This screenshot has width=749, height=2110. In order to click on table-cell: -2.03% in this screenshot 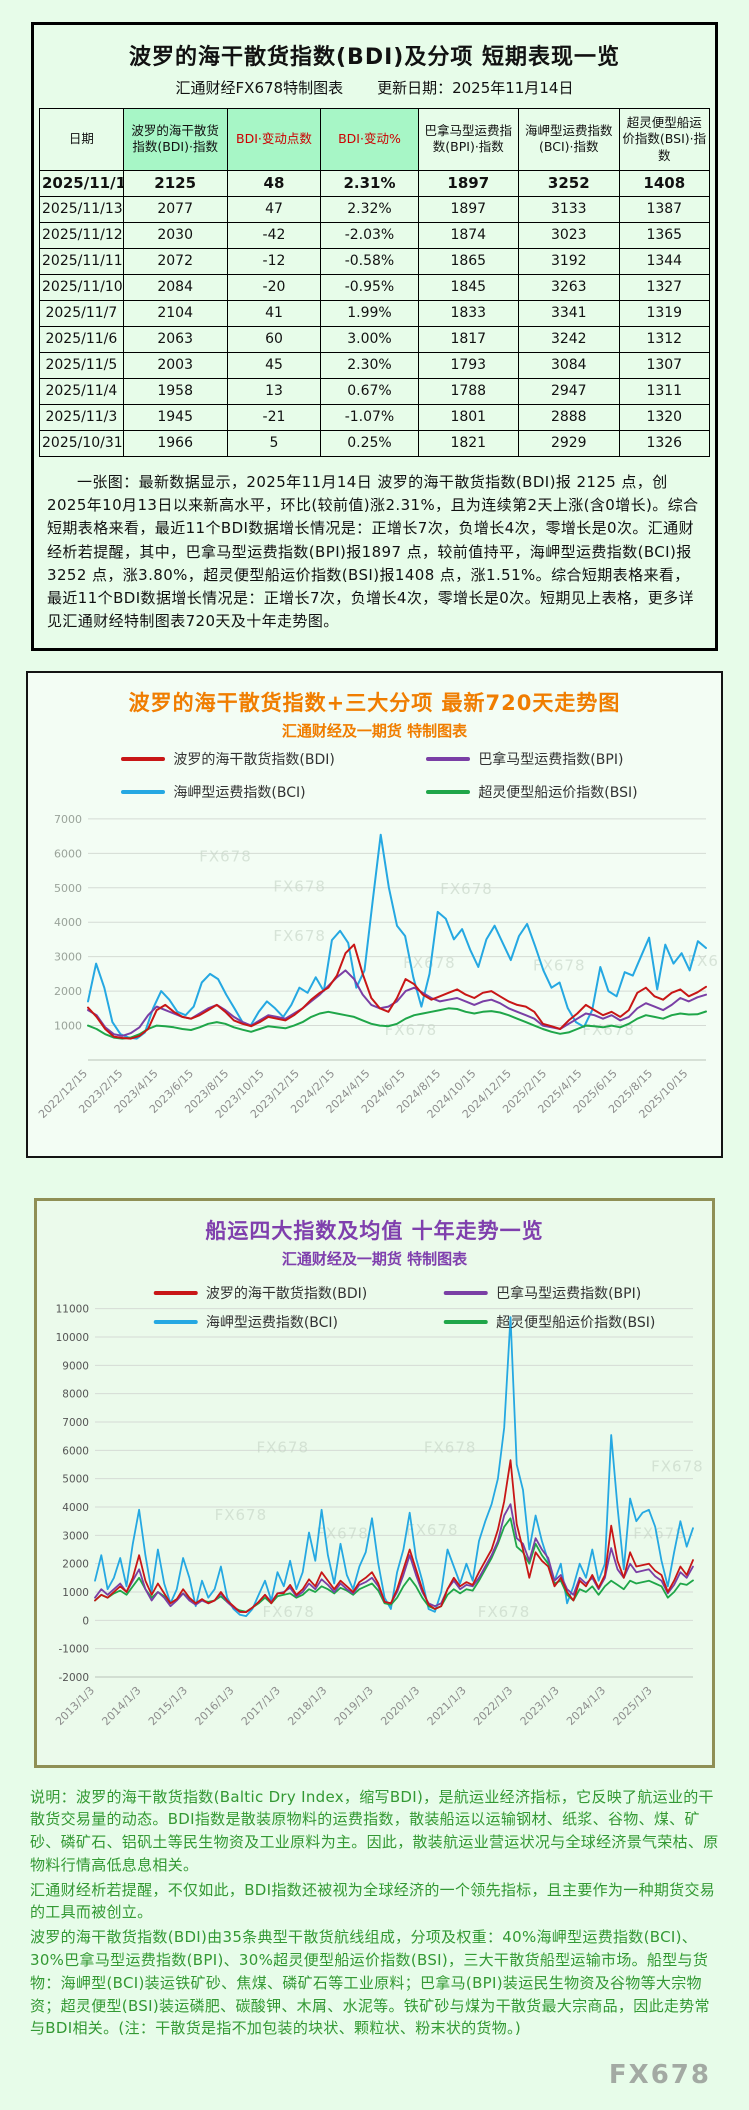, I will do `click(369, 235)`.